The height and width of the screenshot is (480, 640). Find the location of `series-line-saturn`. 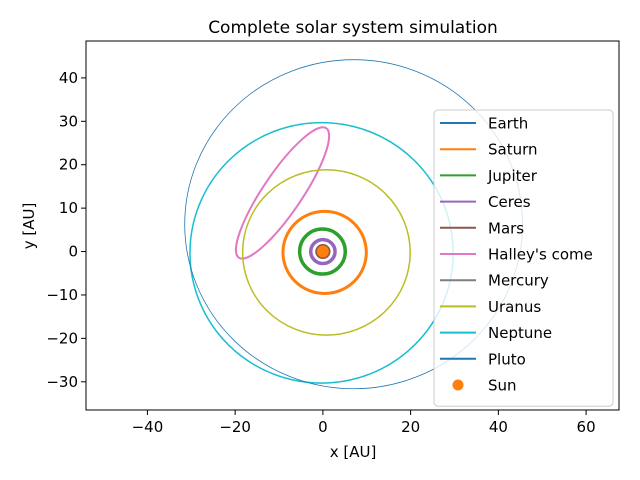

series-line-saturn is located at coordinates (324, 252).